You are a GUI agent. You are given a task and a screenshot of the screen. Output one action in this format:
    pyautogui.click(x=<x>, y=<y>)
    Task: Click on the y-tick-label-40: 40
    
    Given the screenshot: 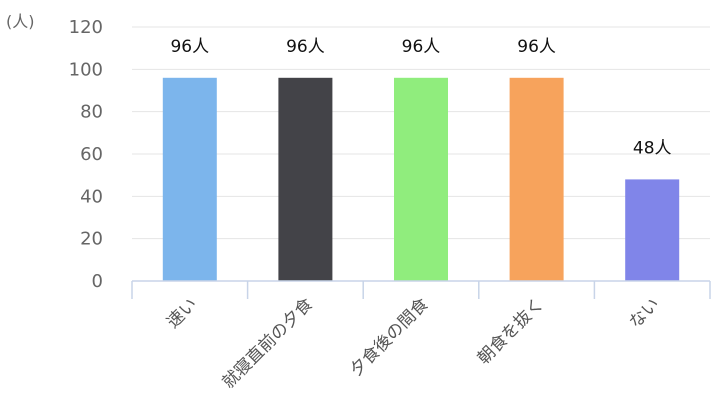 What is the action you would take?
    pyautogui.click(x=91, y=196)
    